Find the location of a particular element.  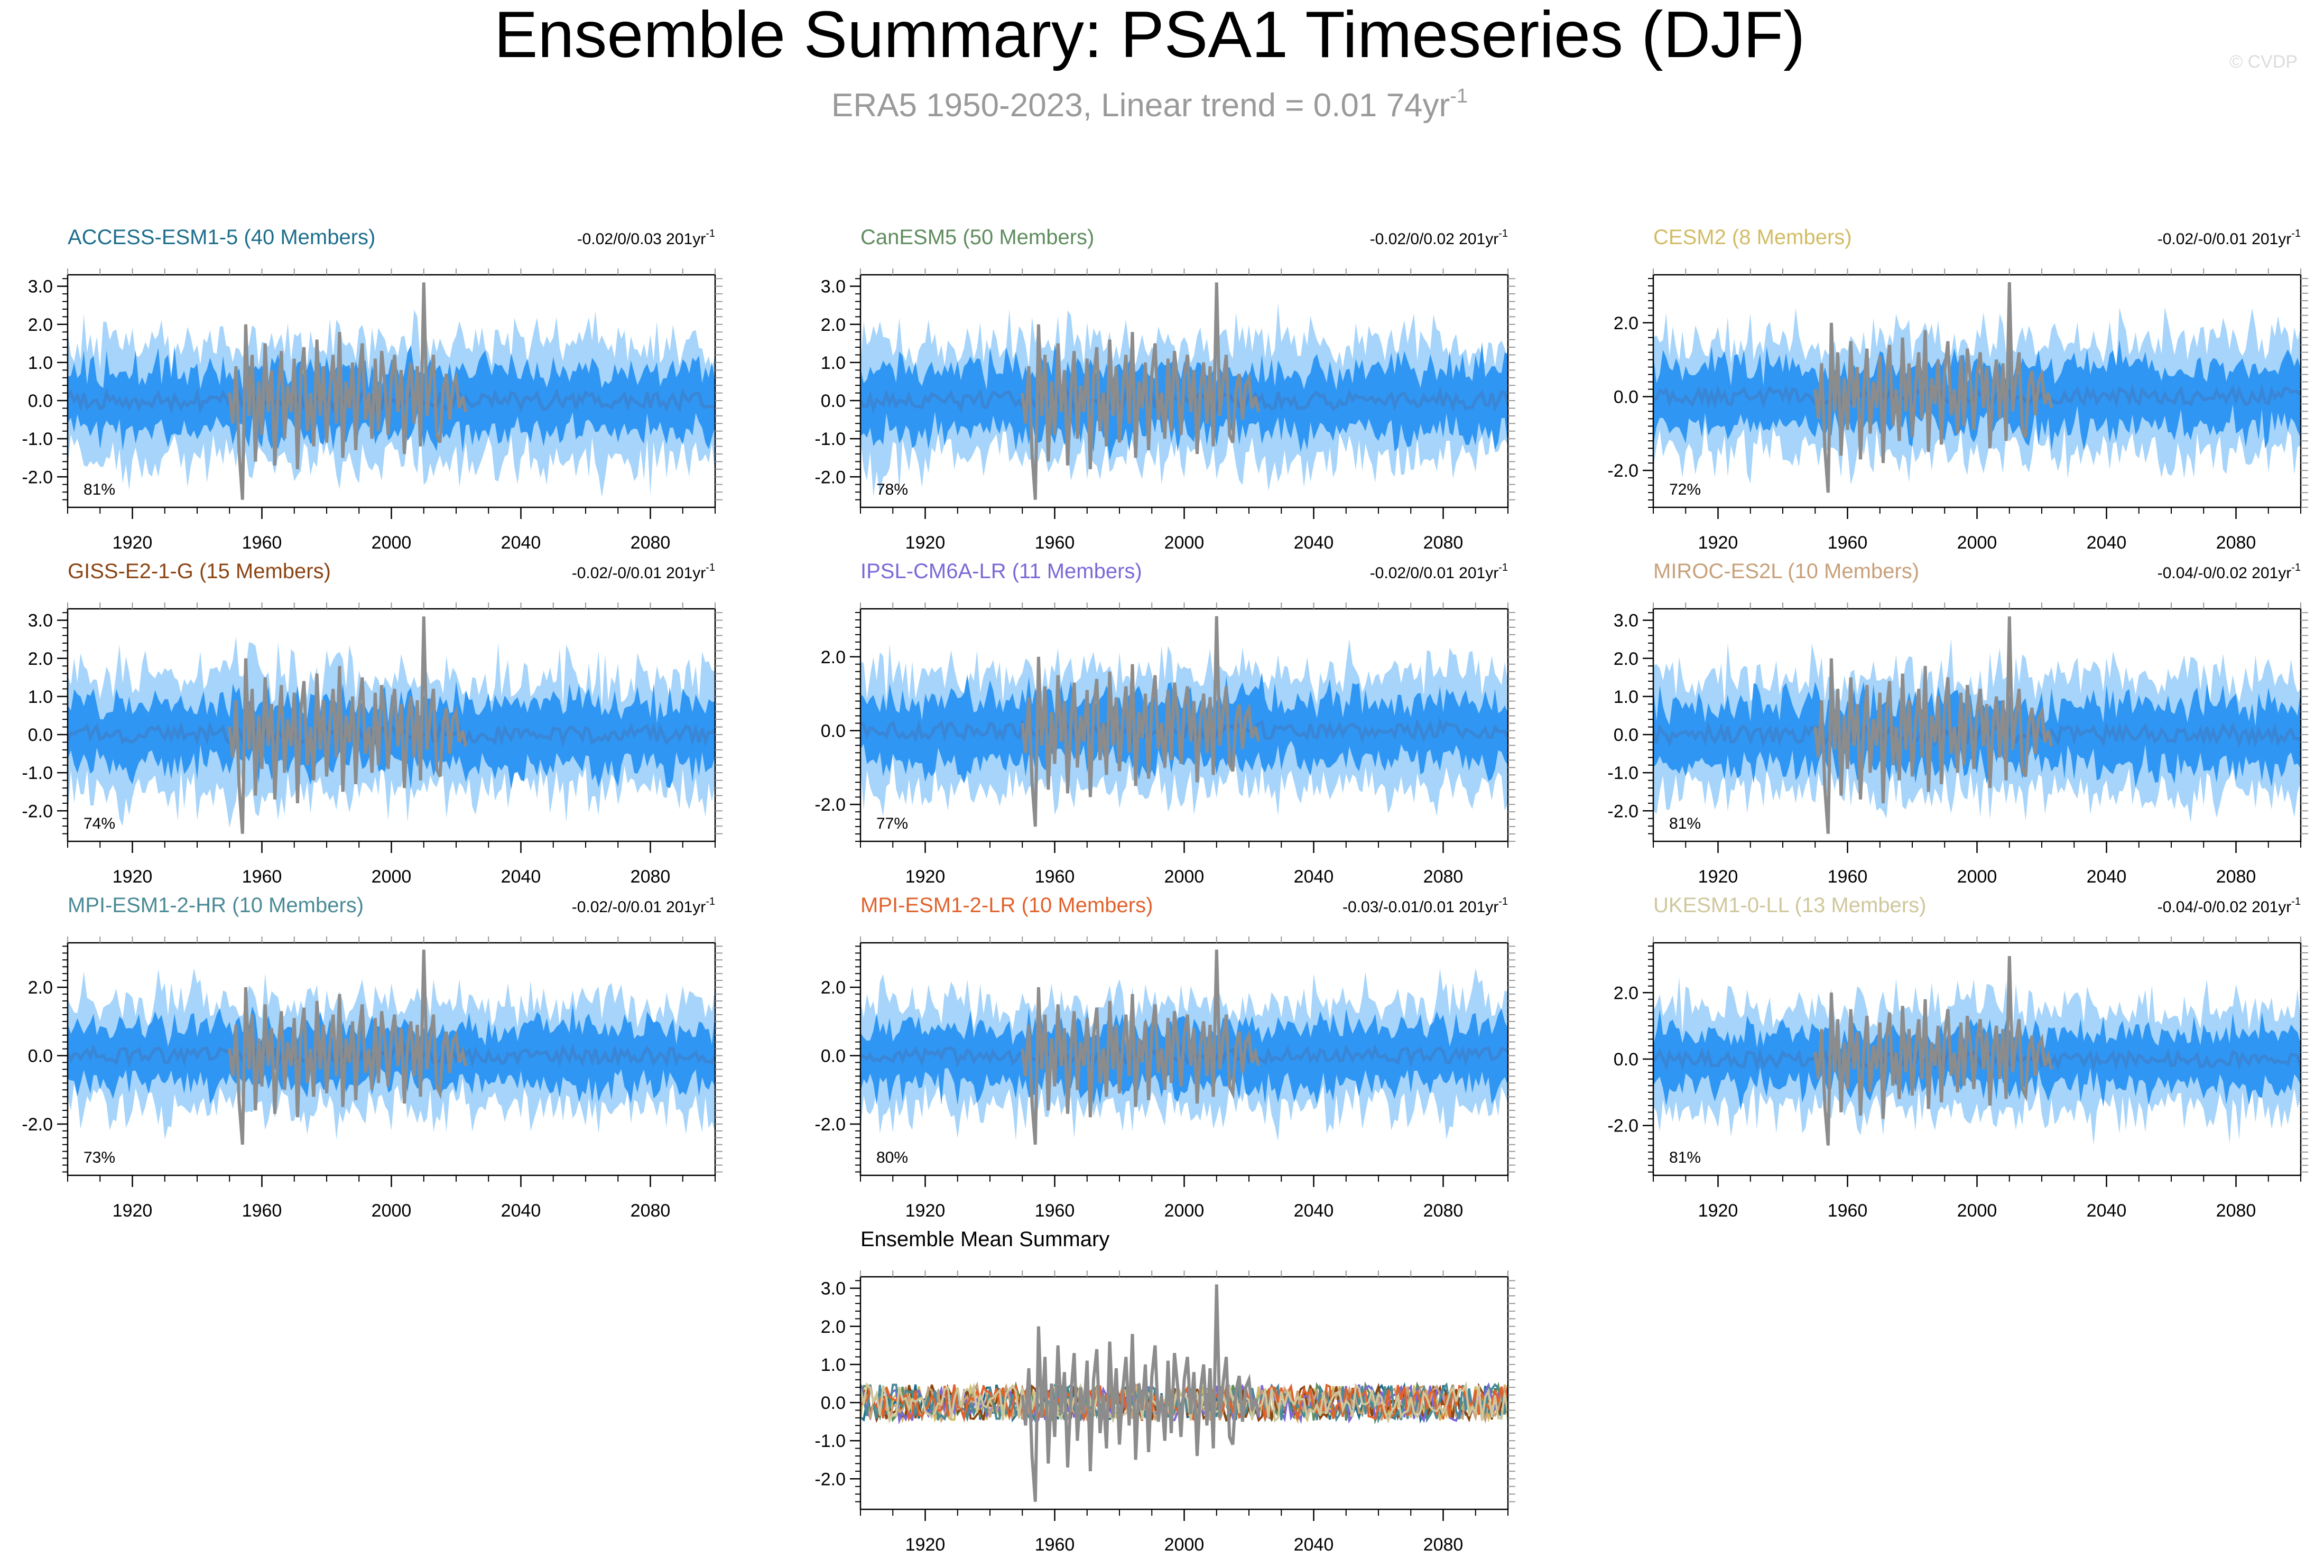

panel-title: GISS-E2-1-G (15 Members) is located at coordinates (199, 572).